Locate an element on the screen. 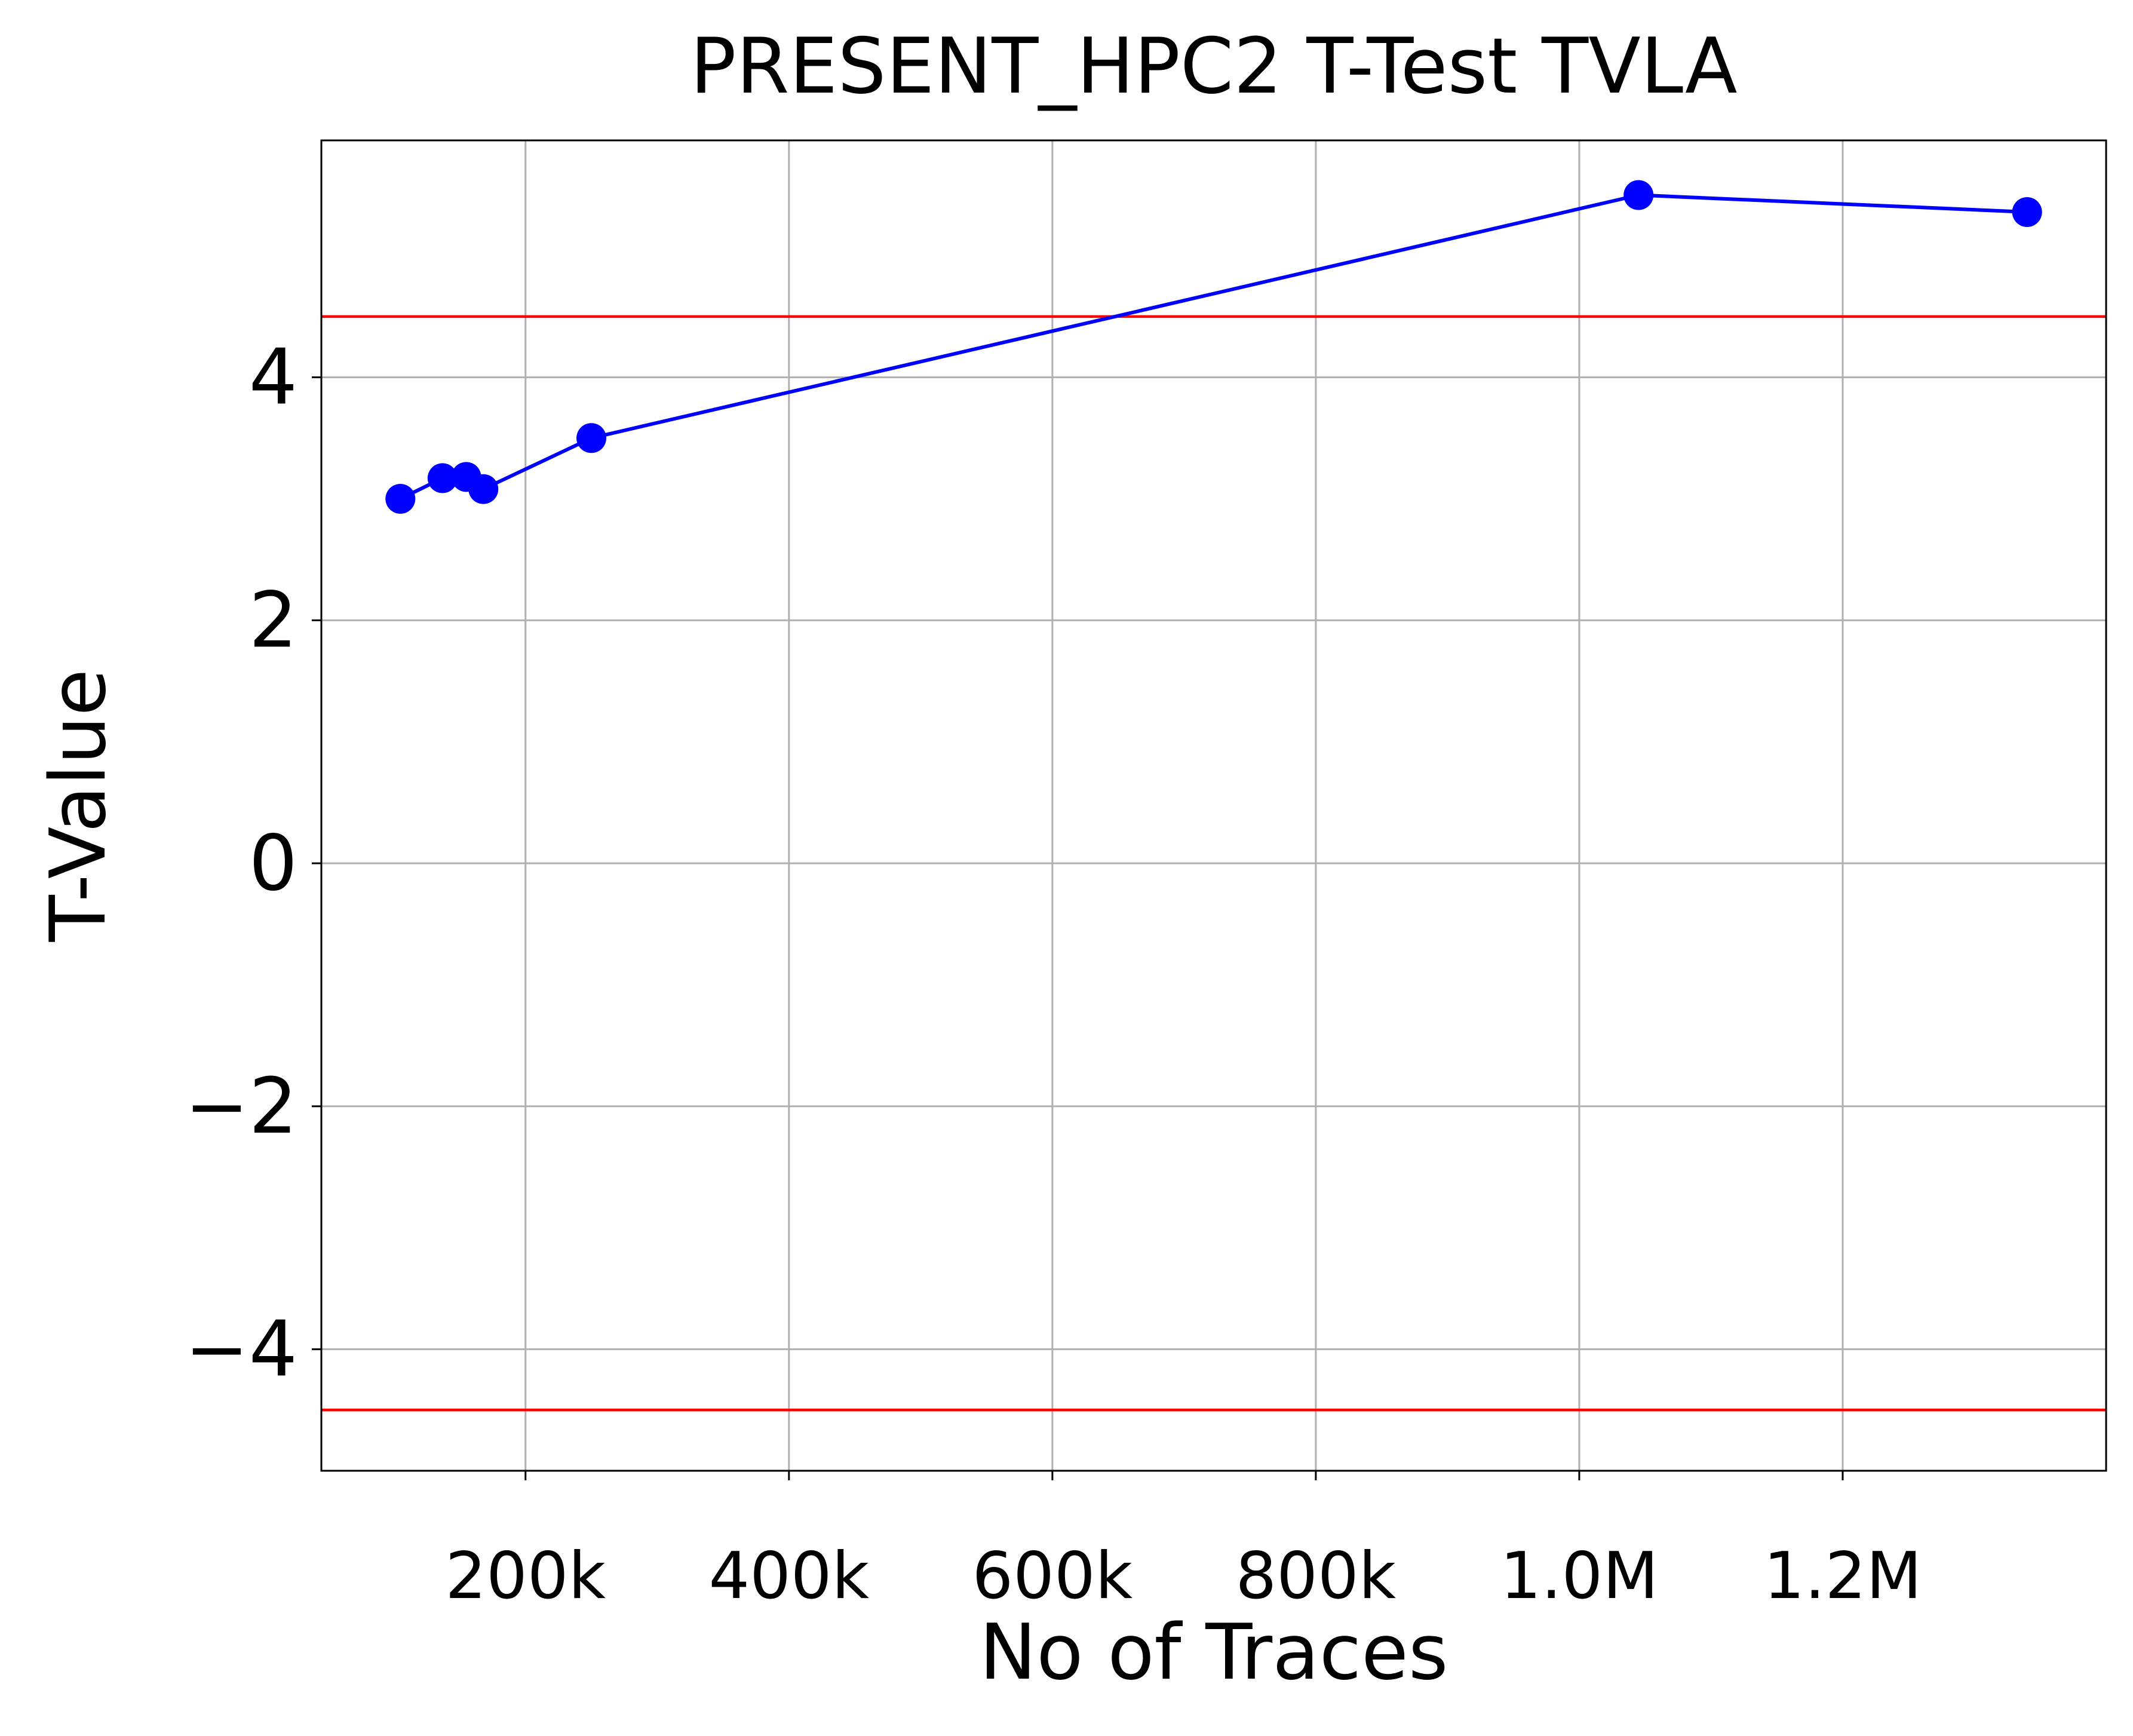  x-tick-label: 1.0M is located at coordinates (1579, 1576).